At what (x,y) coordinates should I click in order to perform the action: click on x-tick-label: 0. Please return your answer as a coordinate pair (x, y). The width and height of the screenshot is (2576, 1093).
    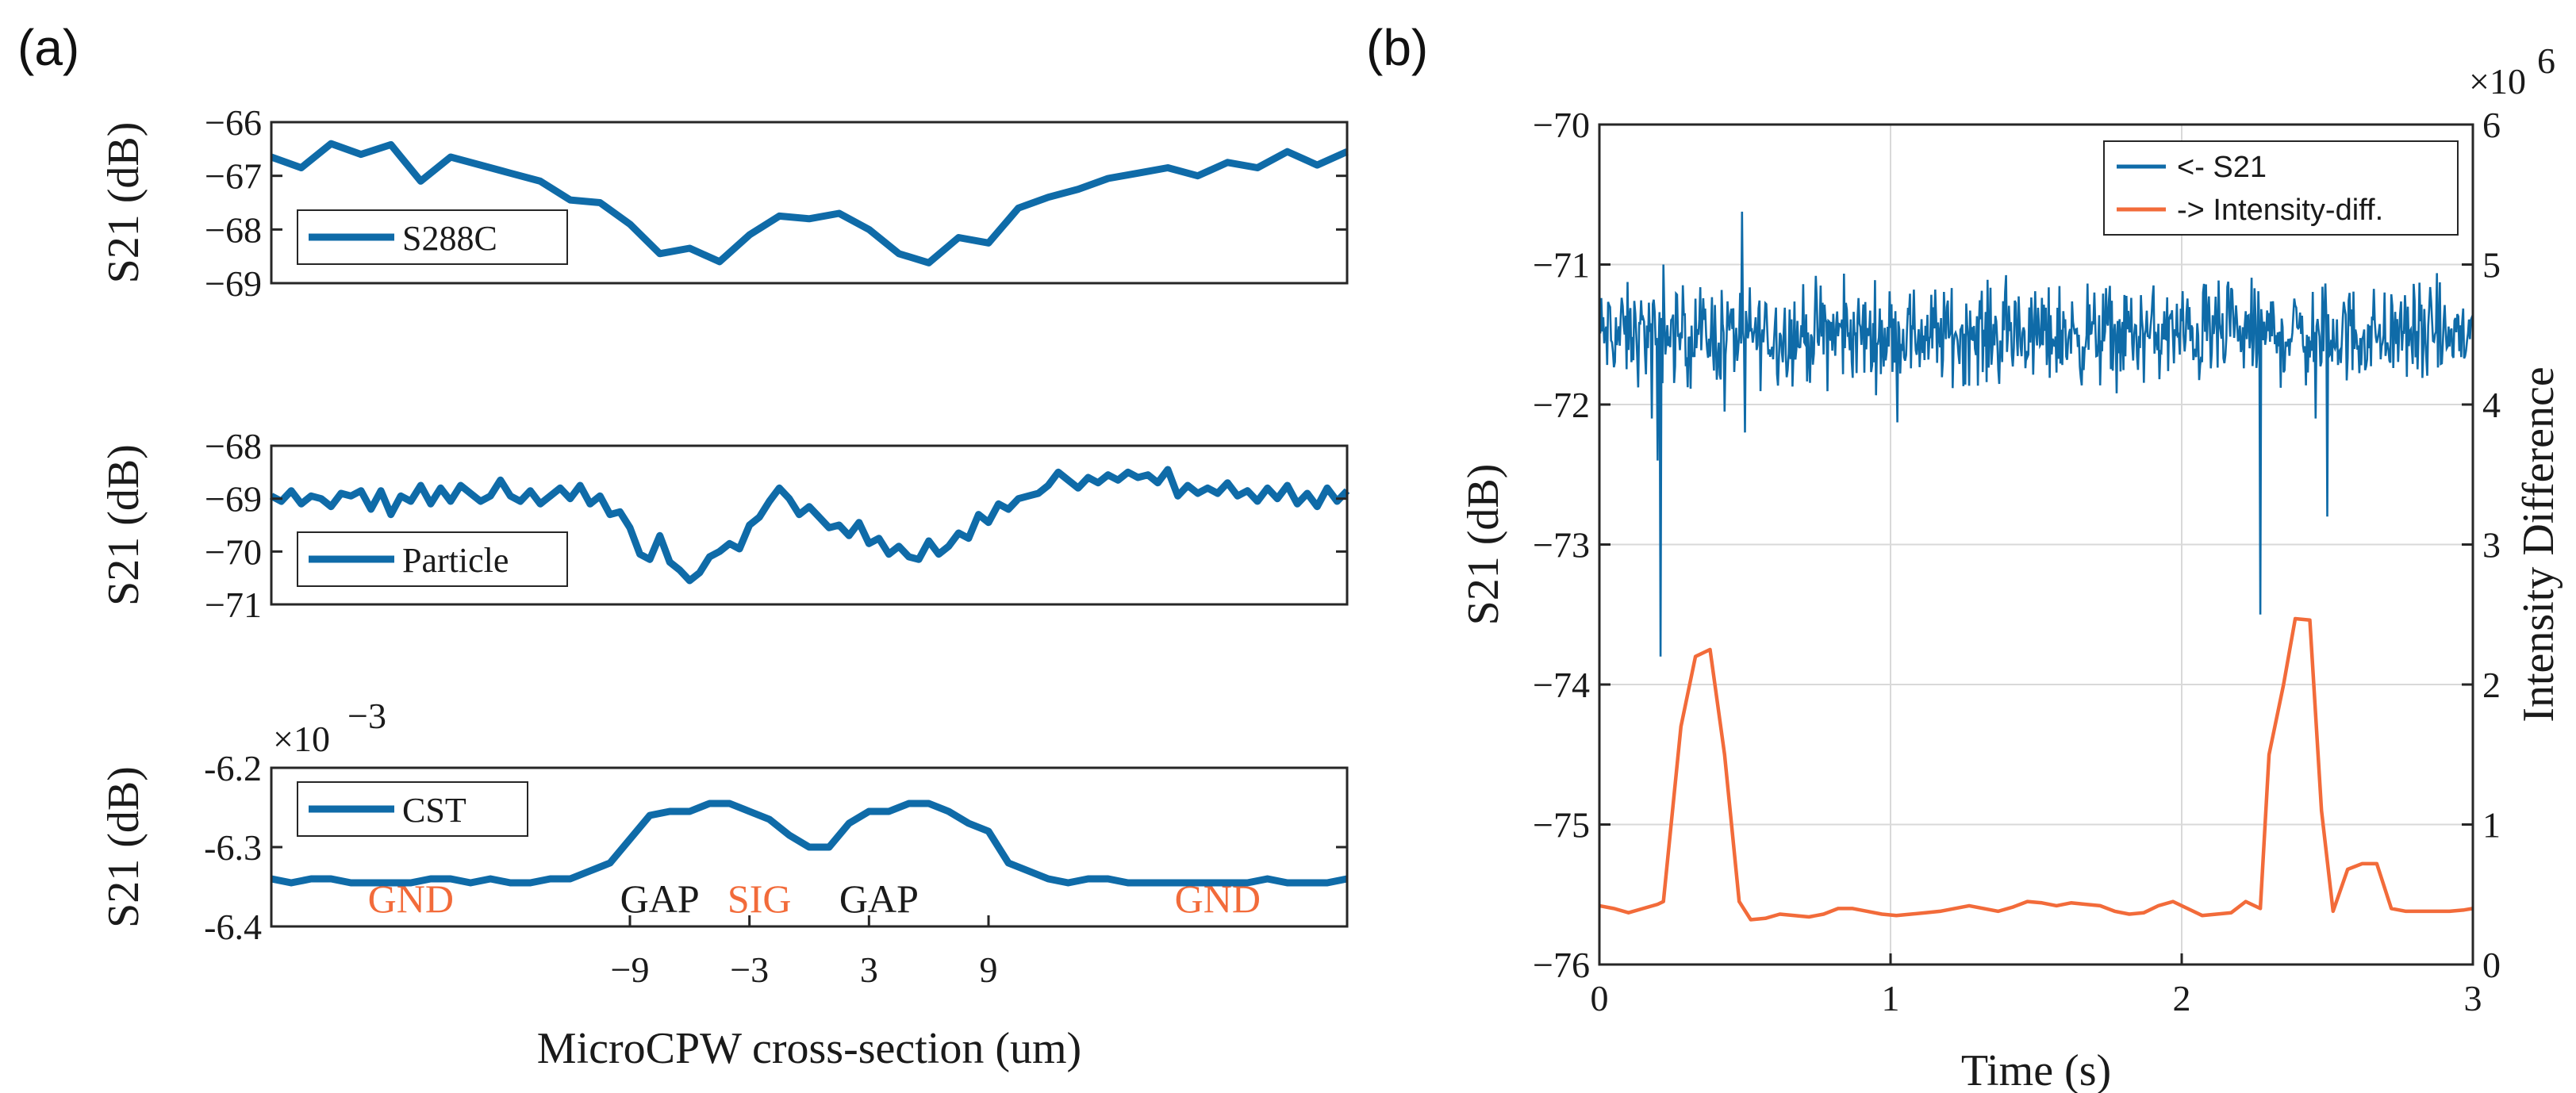
    Looking at the image, I should click on (1600, 998).